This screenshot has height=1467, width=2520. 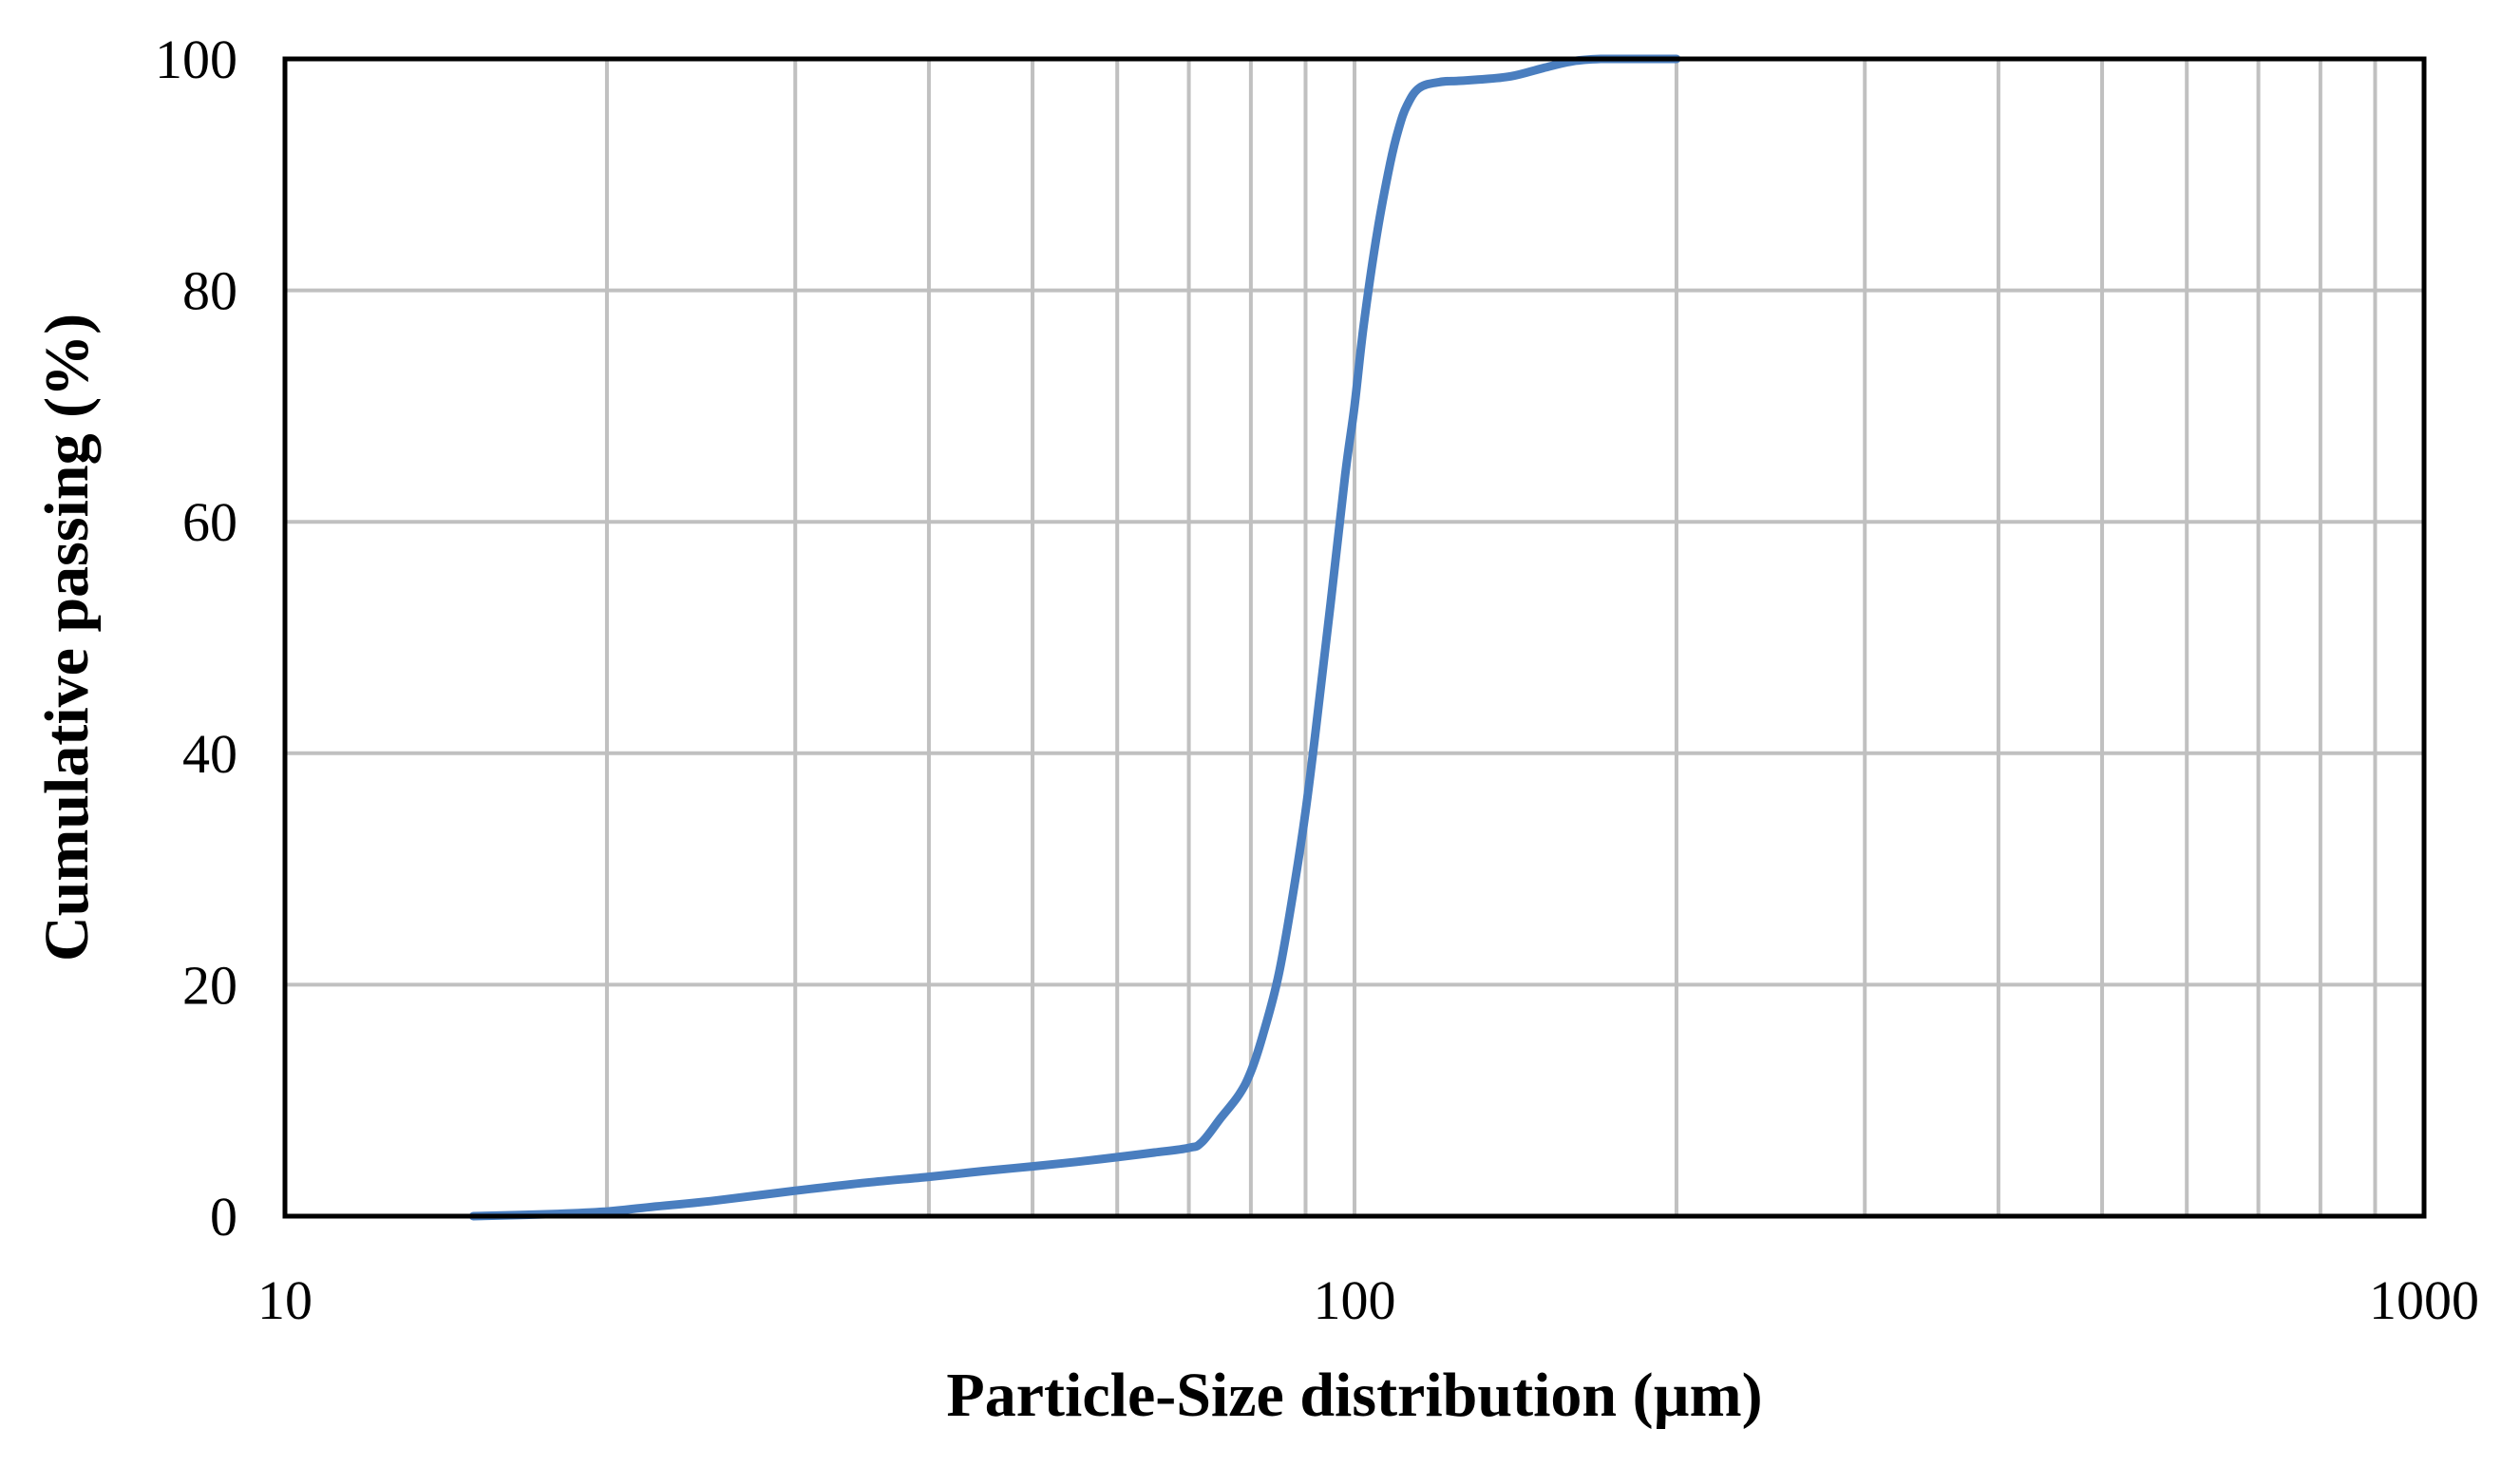 What do you see at coordinates (285, 1300) in the screenshot?
I see `x-tick-label: 10` at bounding box center [285, 1300].